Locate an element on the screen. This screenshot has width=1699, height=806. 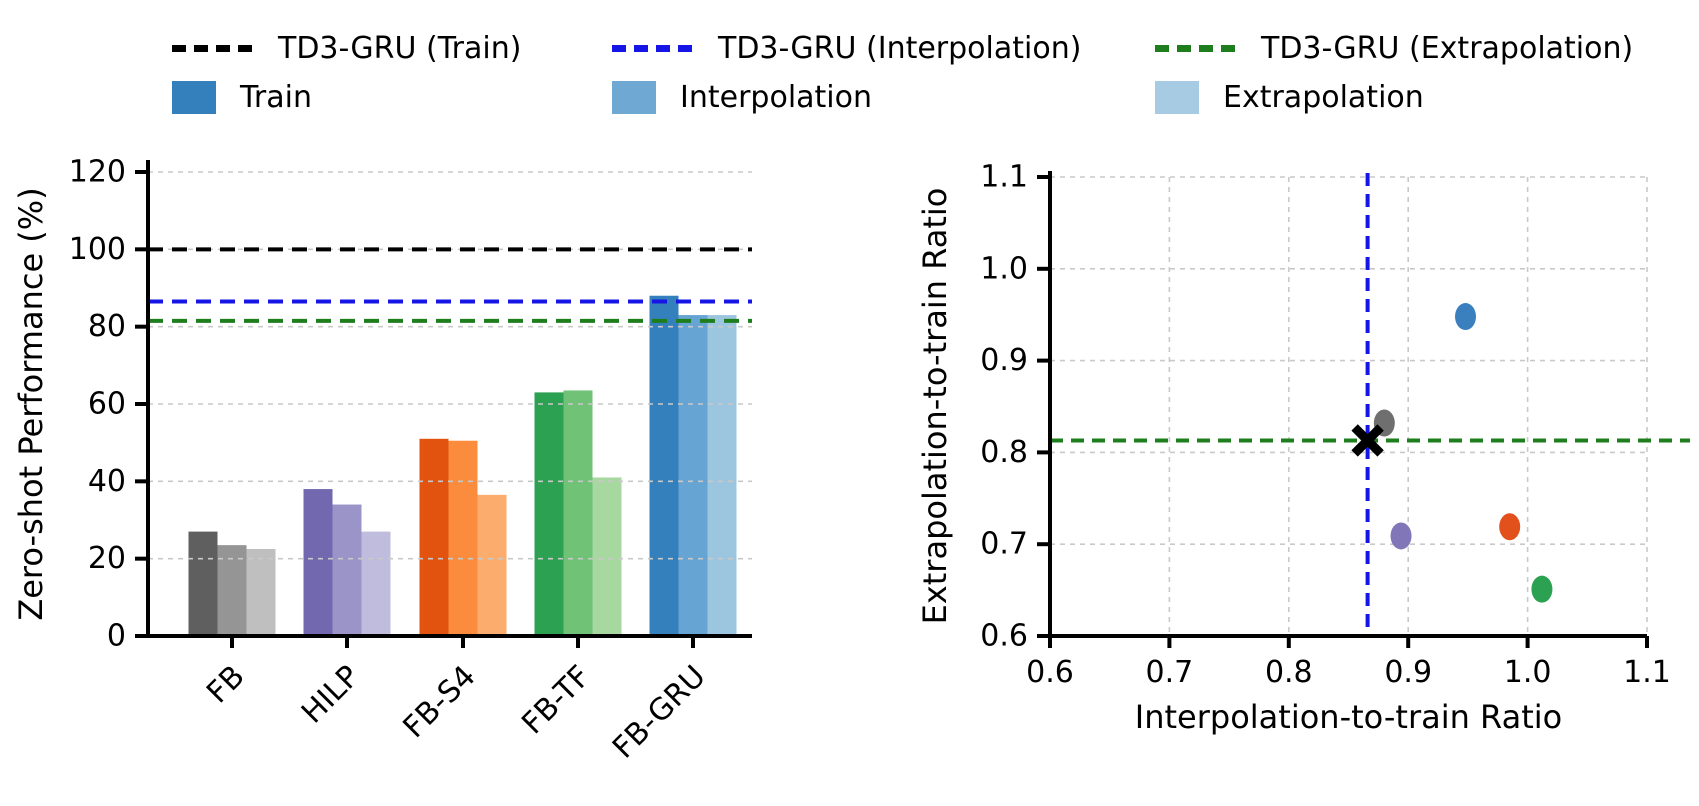
bar-HILP-Interpolation is located at coordinates (347, 570).